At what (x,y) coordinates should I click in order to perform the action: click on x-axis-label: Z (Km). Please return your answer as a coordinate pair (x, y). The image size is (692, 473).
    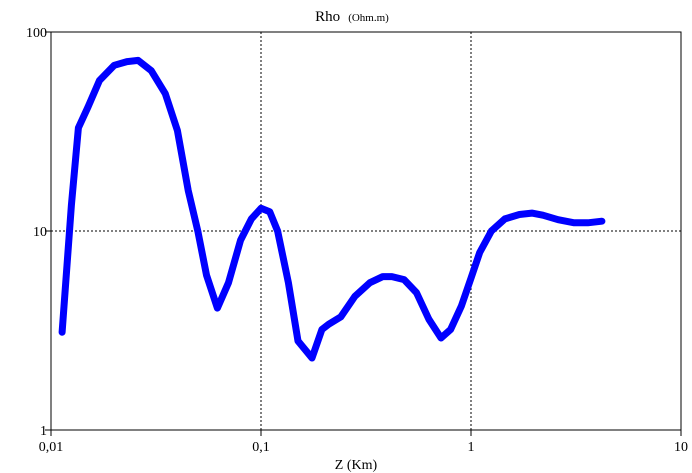
    Looking at the image, I should click on (356, 465).